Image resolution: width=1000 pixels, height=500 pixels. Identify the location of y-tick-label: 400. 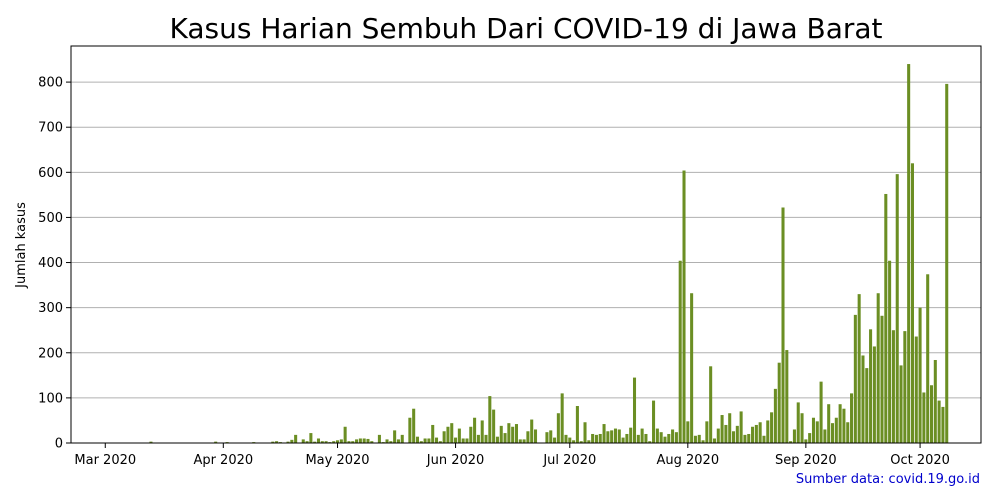
(50, 263).